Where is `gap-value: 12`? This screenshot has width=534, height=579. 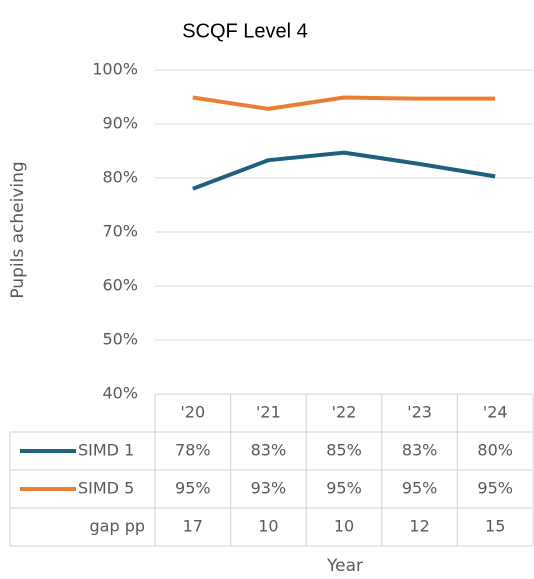 gap-value: 12 is located at coordinates (419, 526).